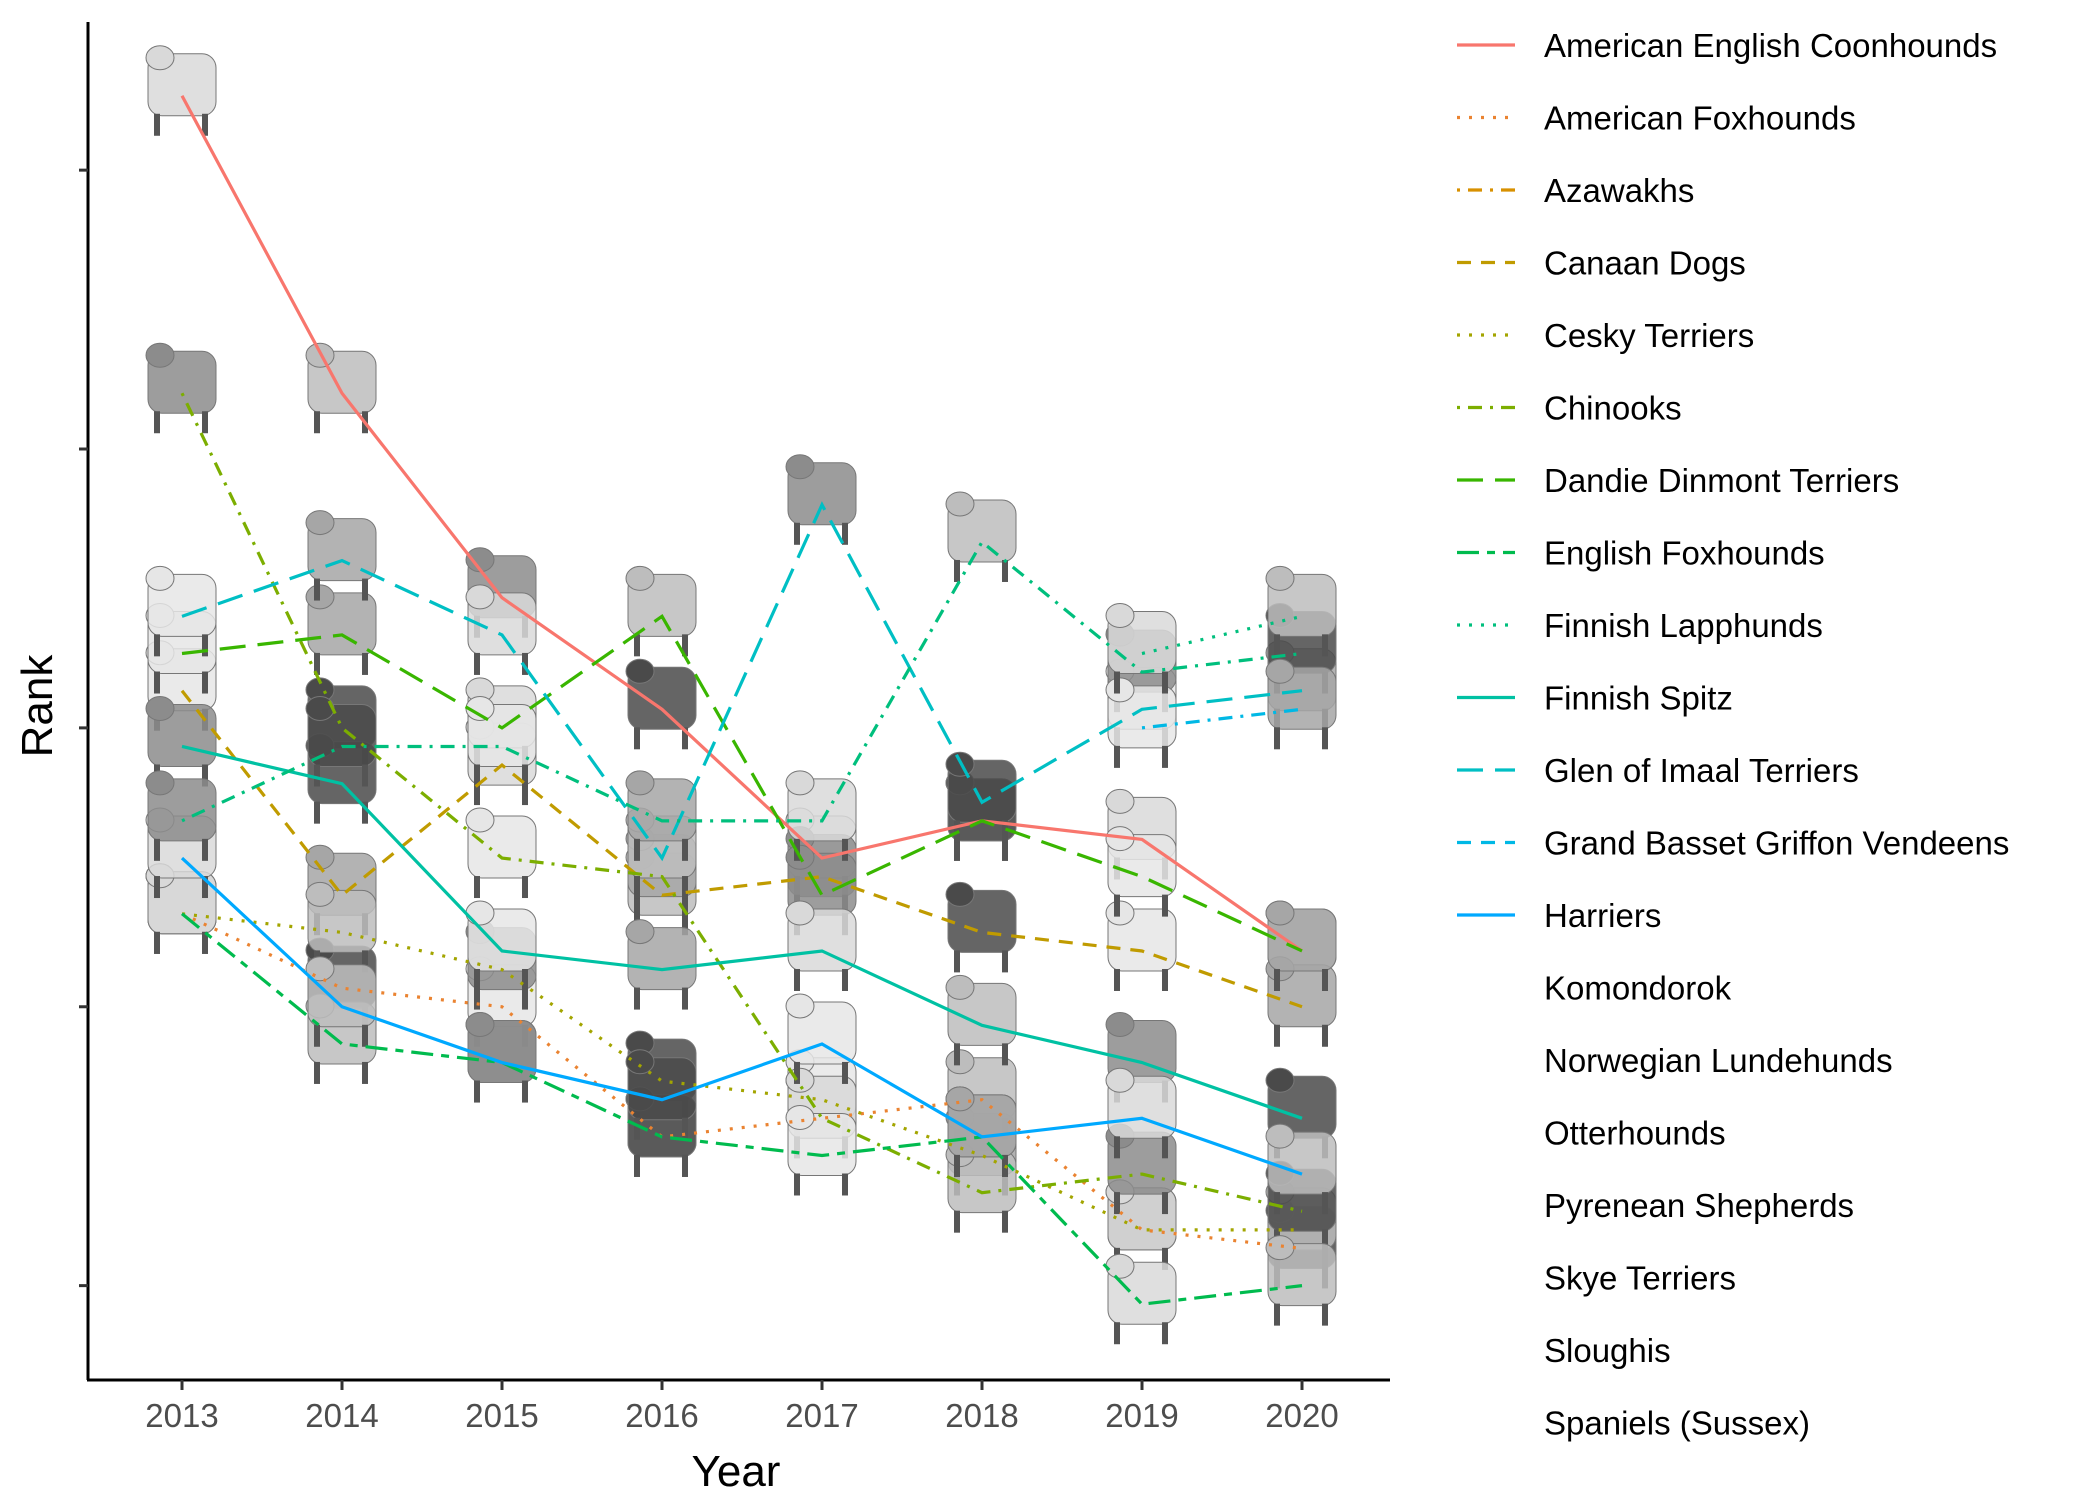 The width and height of the screenshot is (2099, 1499). I want to click on dog-marker-s10-2017, so click(821, 499).